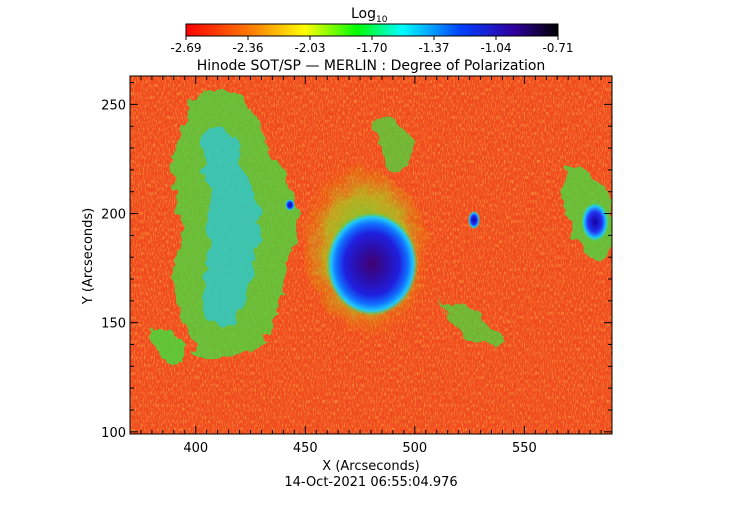  Describe the element at coordinates (474, 220) in the screenshot. I see `small-spot-mid` at that location.